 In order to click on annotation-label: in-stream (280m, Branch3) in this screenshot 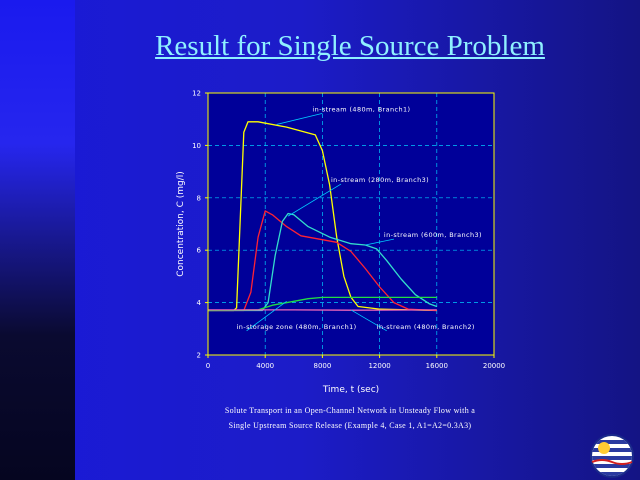, I will do `click(380, 180)`.